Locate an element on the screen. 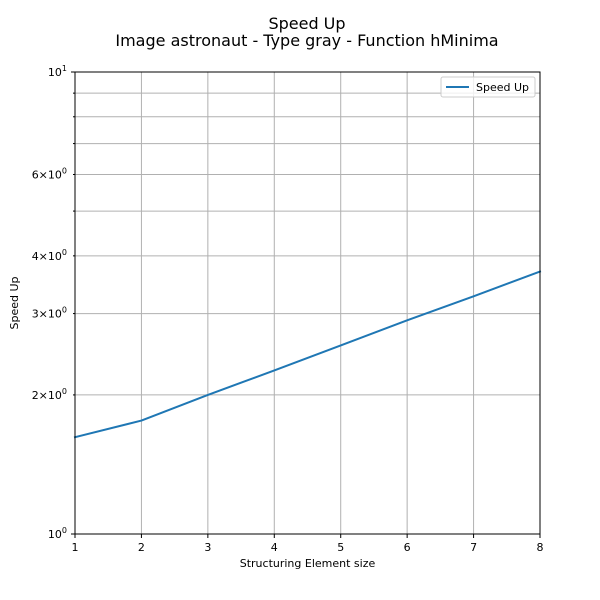 This screenshot has width=600, height=600. x-tick-label: 6 is located at coordinates (407, 547).